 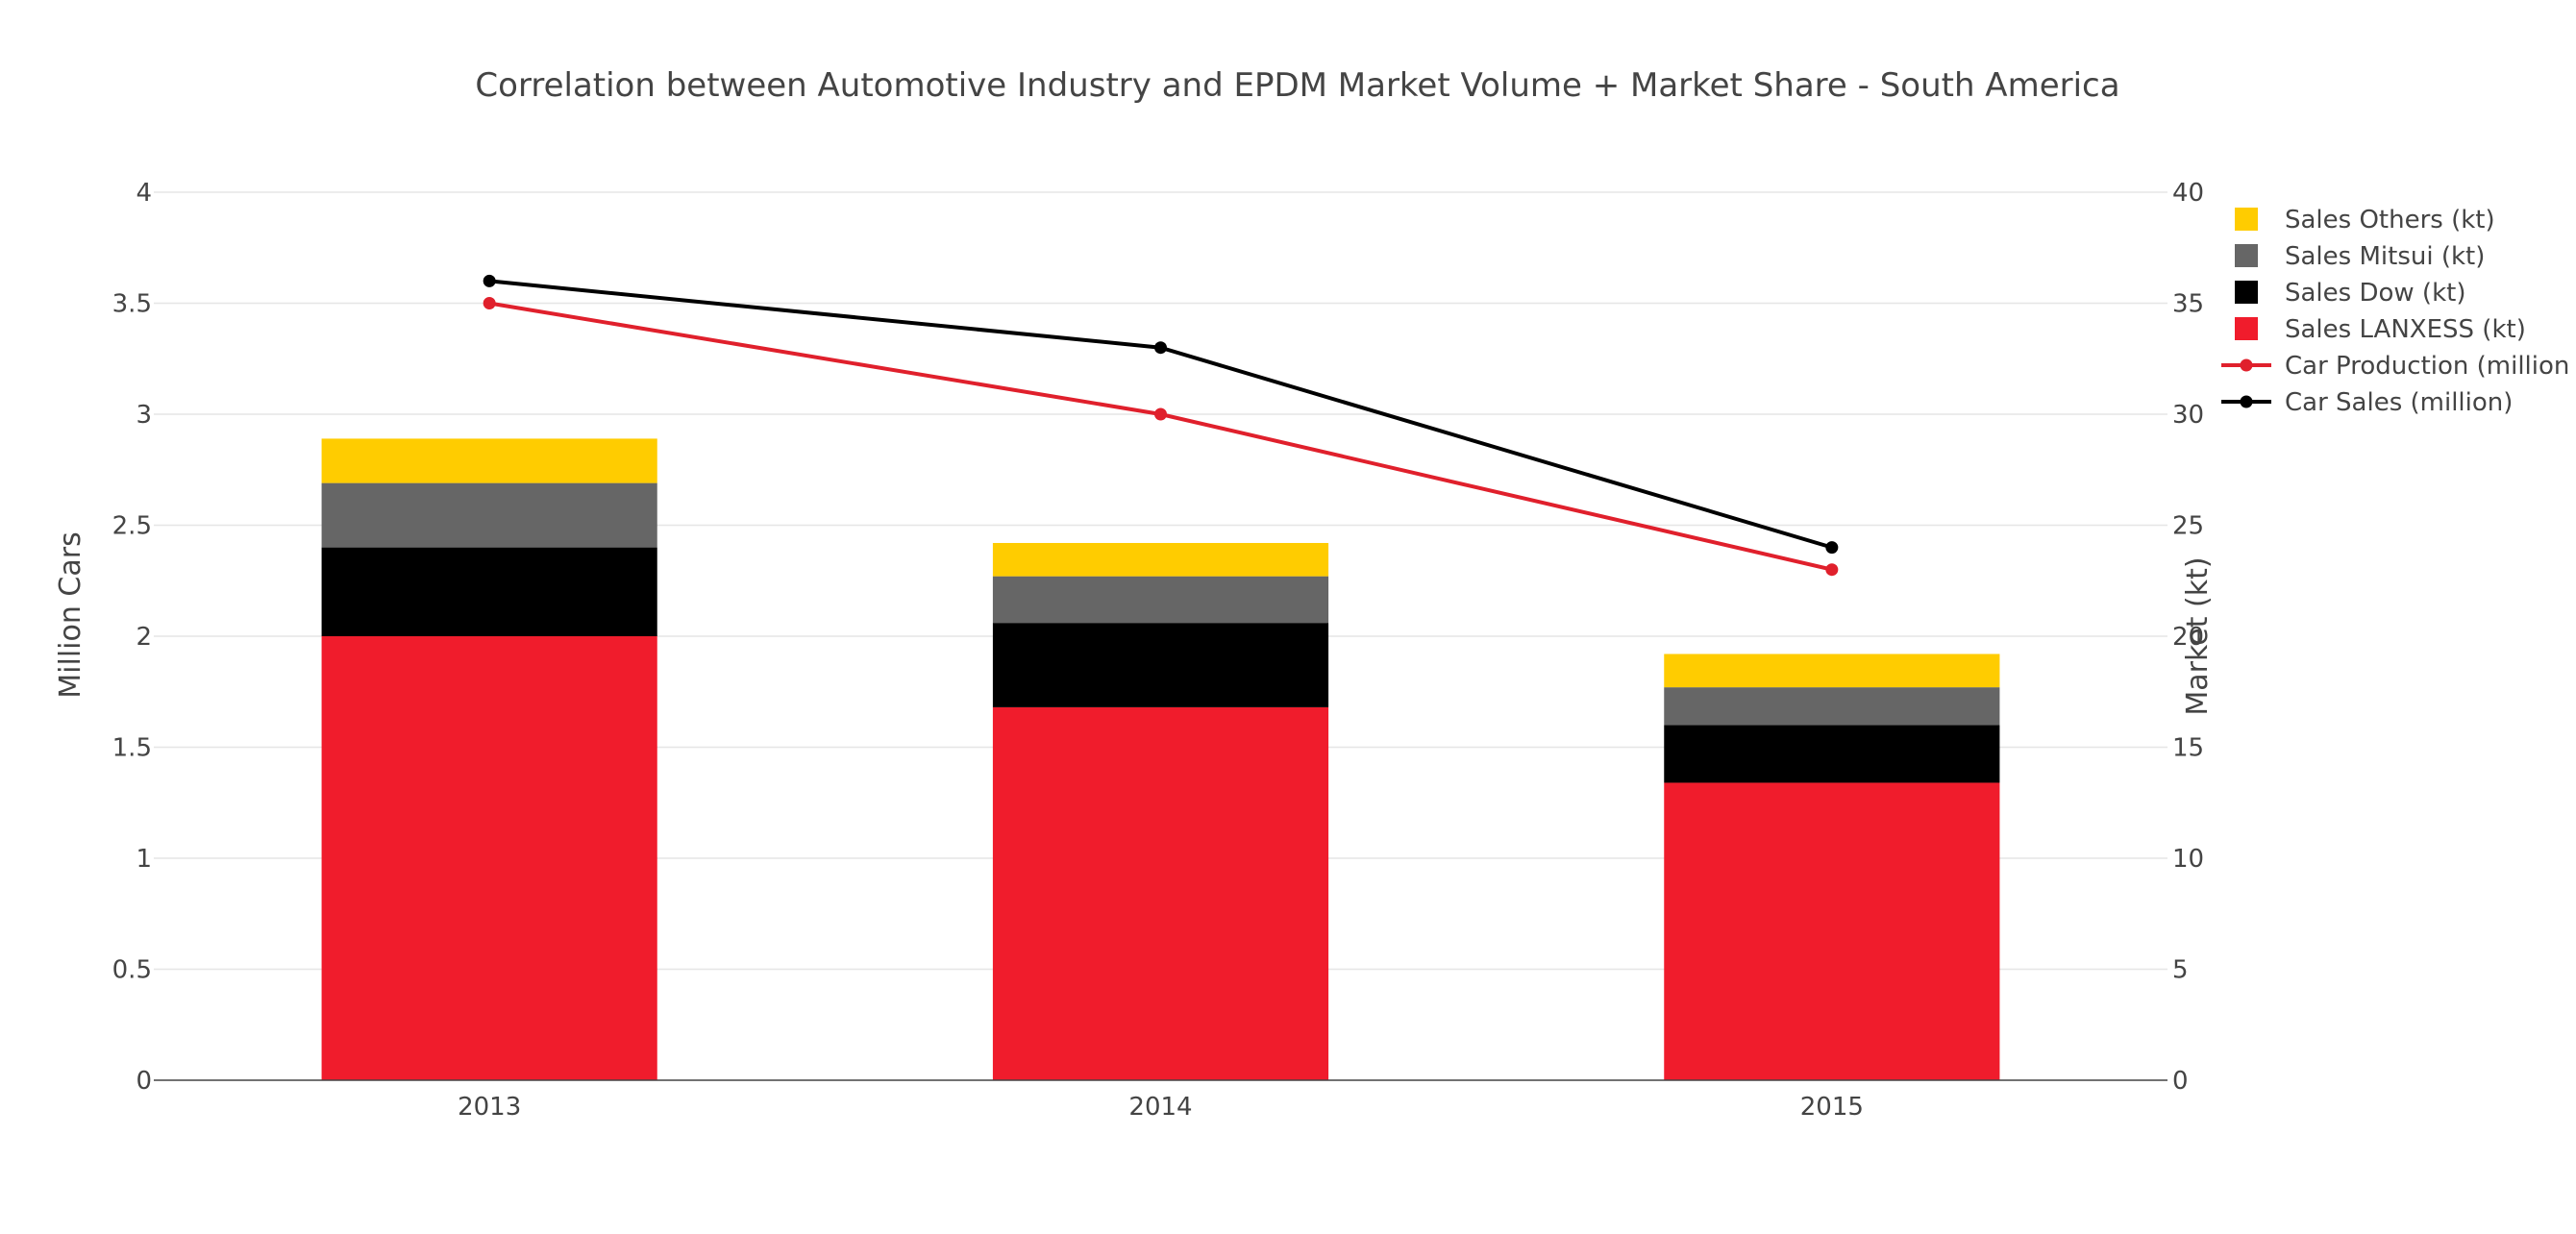 I want to click on bar-sales-lanxess-kt-2015, so click(x=1832, y=931).